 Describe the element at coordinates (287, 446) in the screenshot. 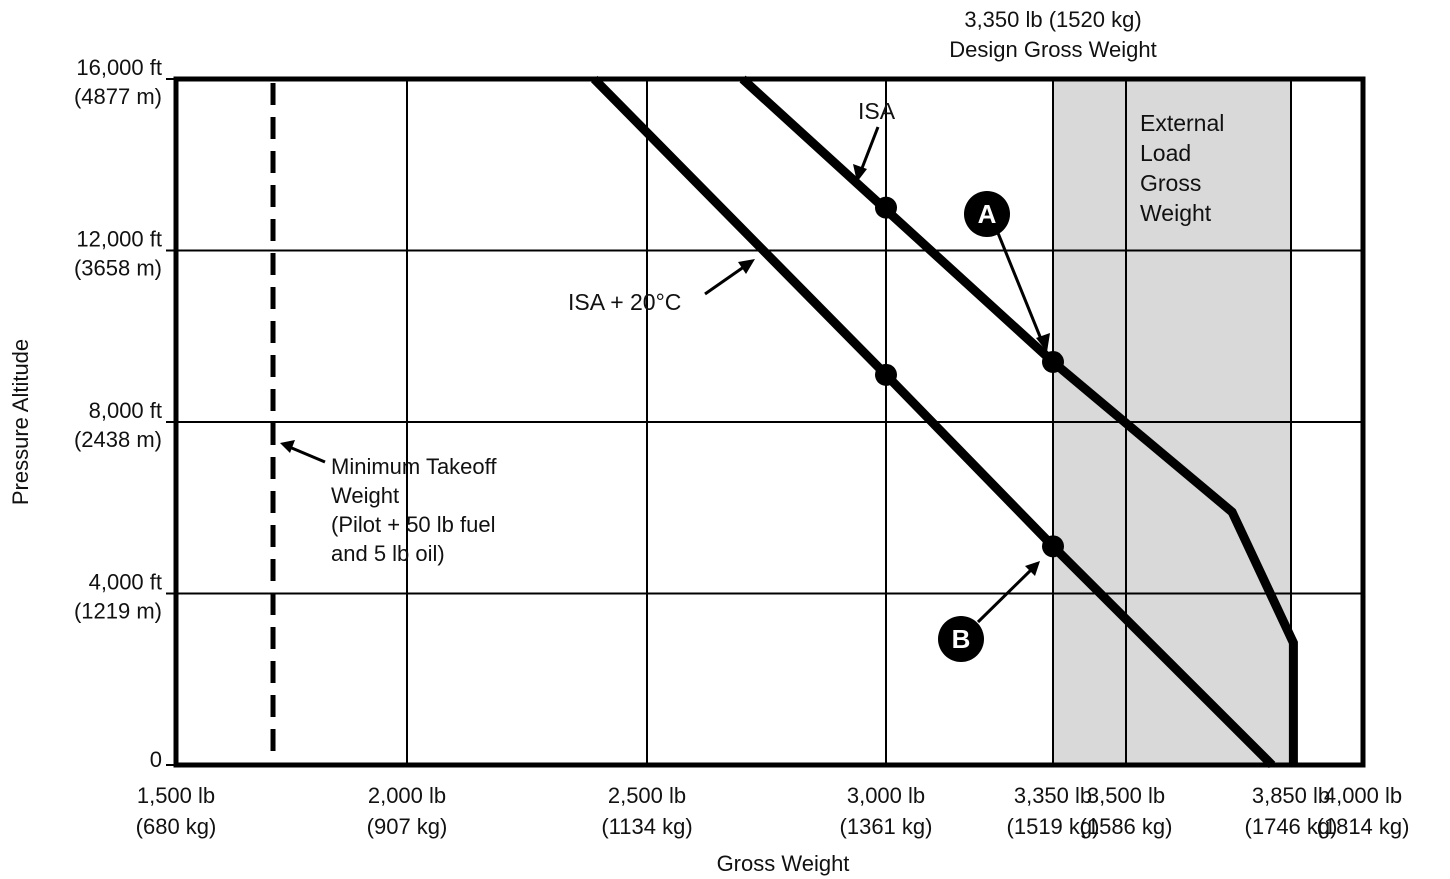

I see `min-takeoff-arrowhead` at that location.